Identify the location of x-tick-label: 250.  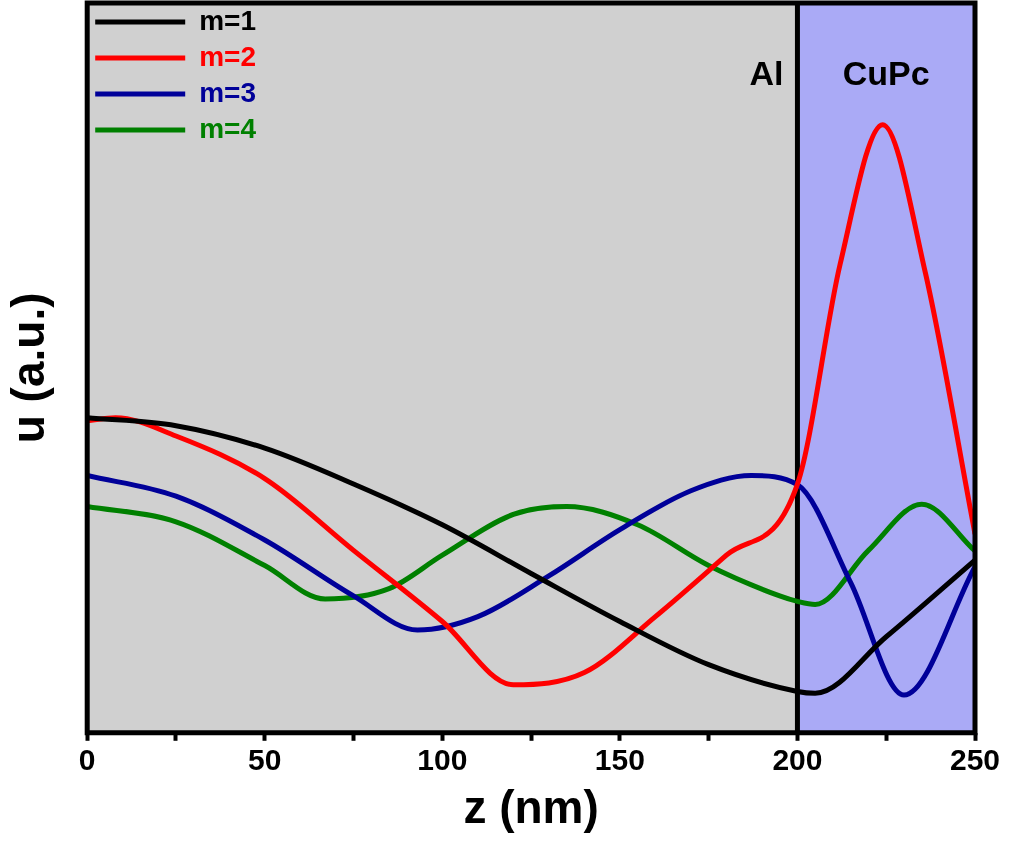
(975, 760).